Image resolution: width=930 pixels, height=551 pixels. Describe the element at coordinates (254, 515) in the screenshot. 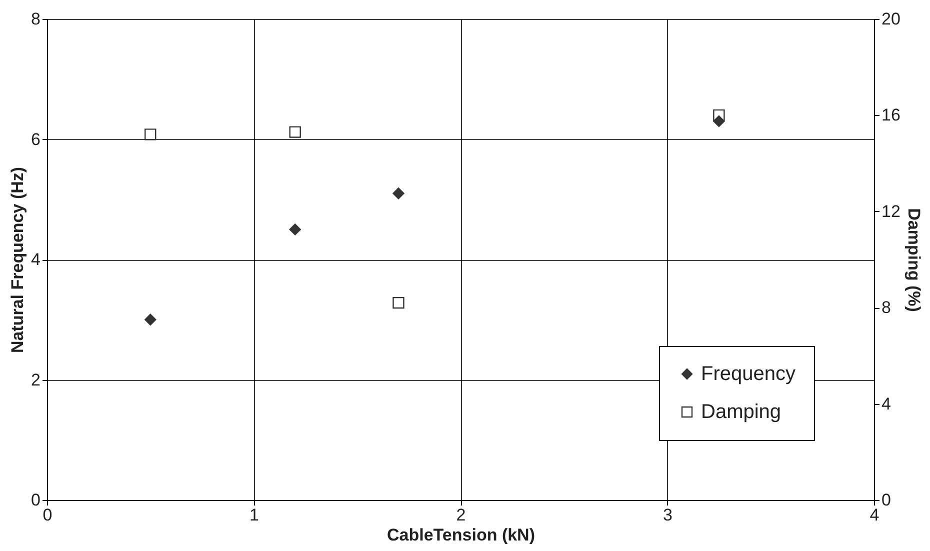

I see `x-tick-label: 1` at that location.